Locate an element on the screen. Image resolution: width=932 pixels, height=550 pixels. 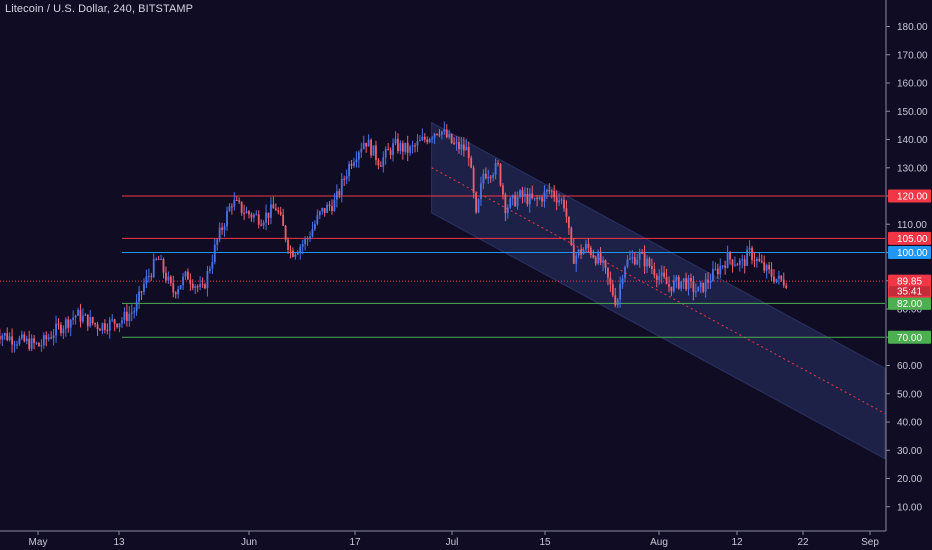
x-tick-label: 13 is located at coordinates (119, 542).